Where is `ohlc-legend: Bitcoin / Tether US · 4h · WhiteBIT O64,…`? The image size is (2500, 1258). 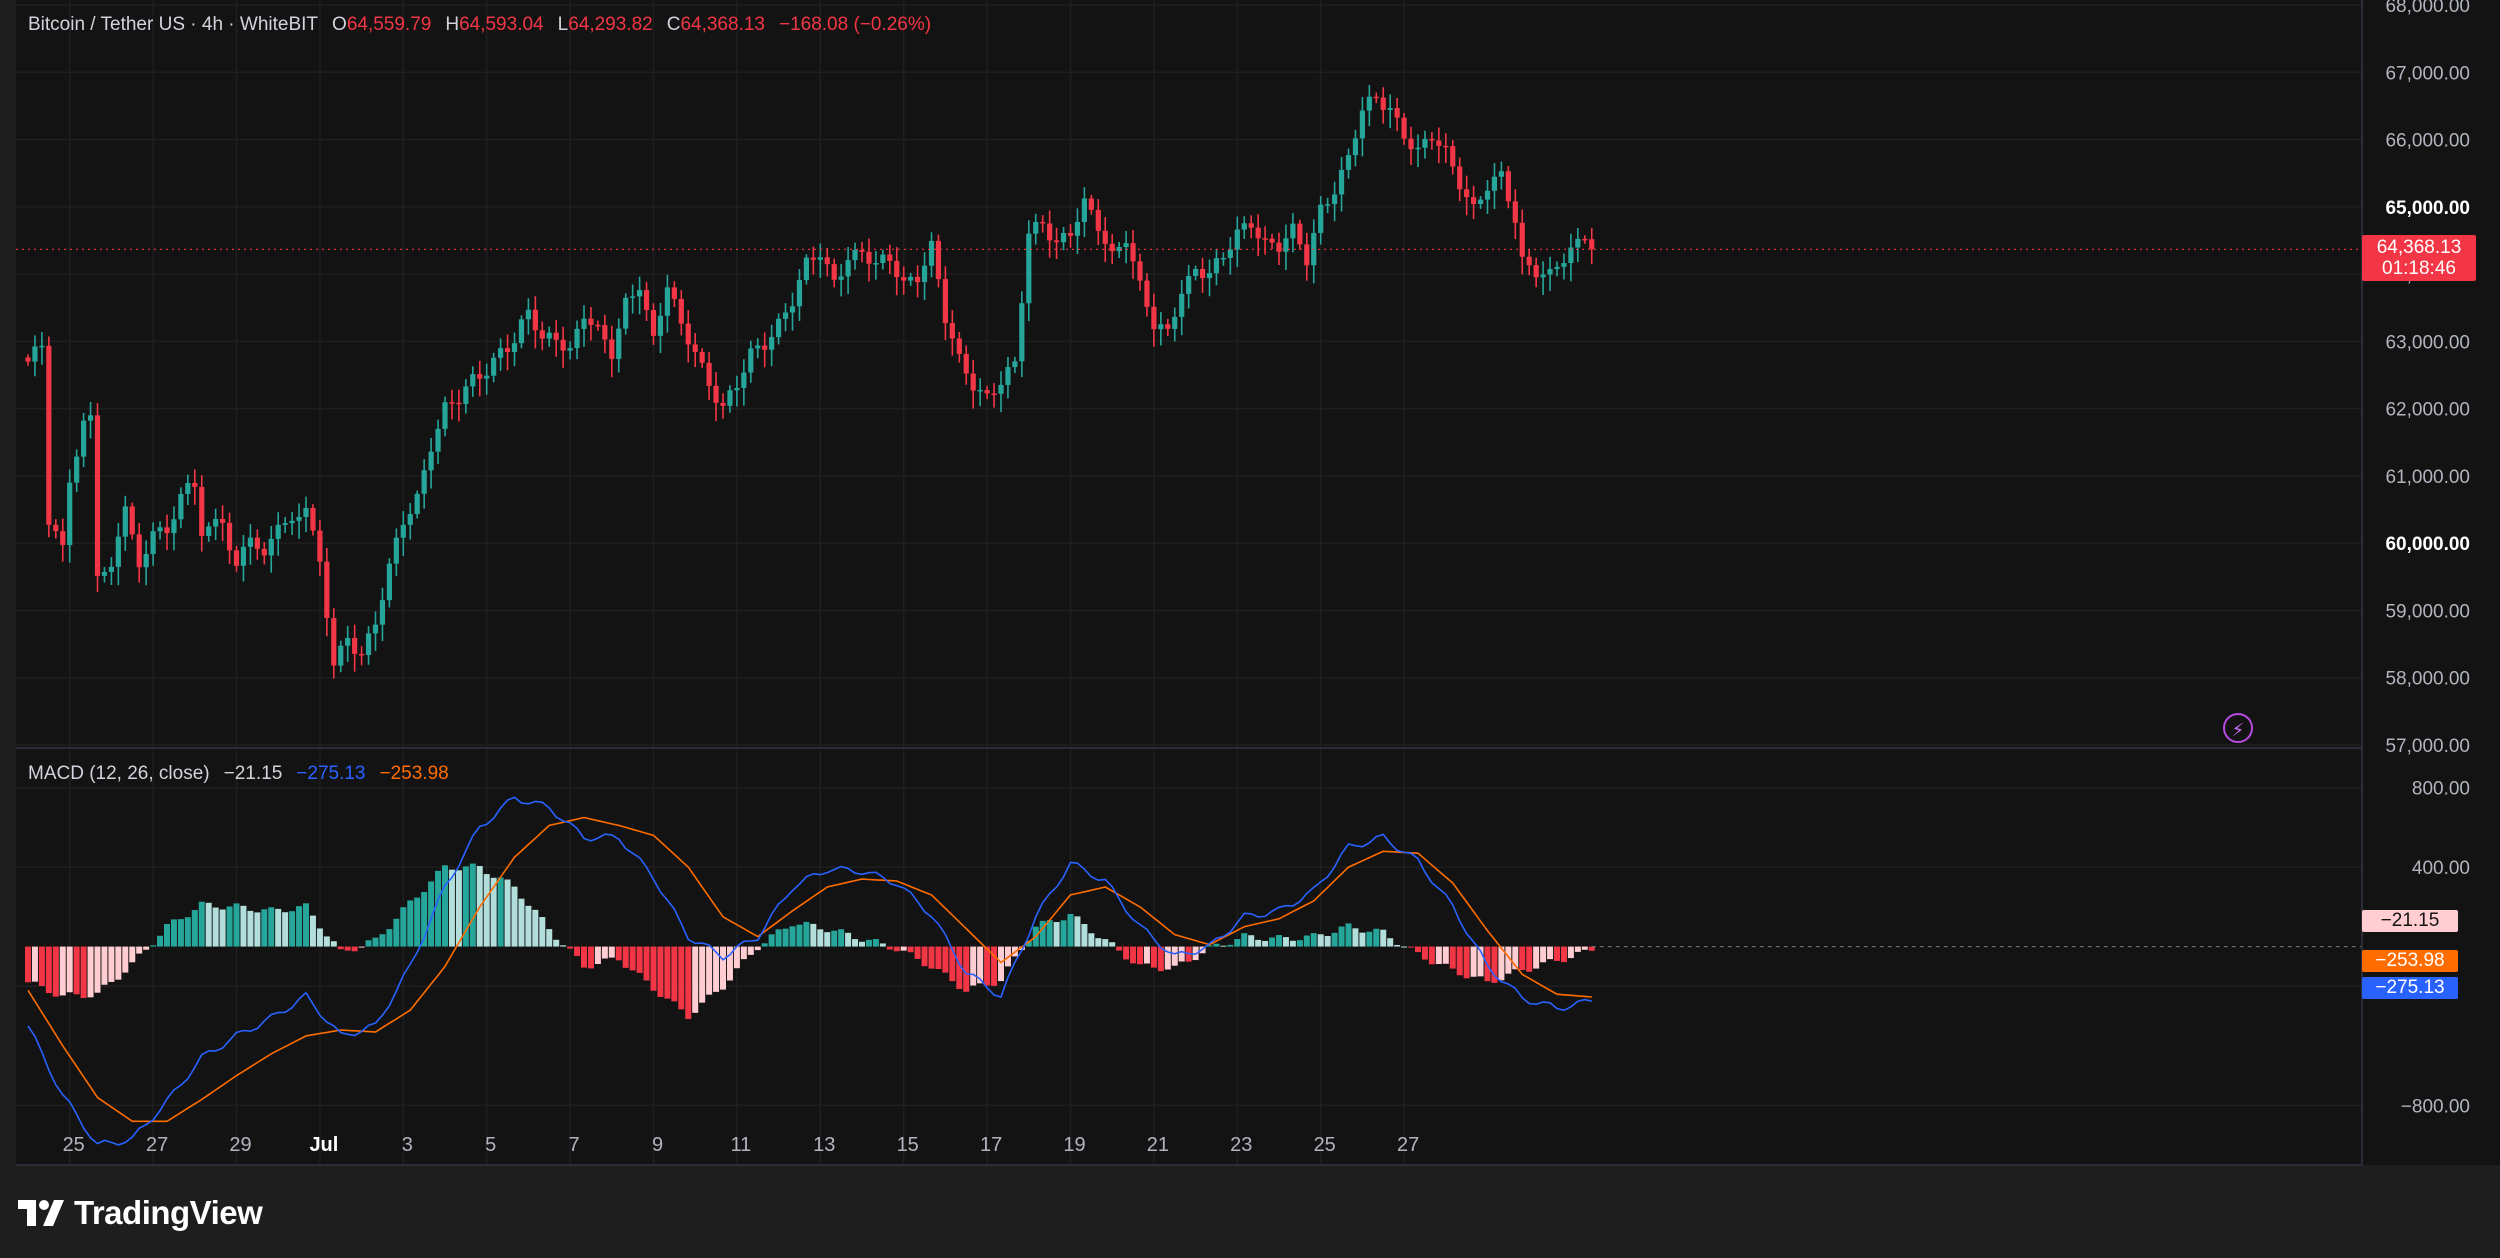 ohlc-legend: Bitcoin / Tether US · 4h · WhiteBIT O64,… is located at coordinates (486, 25).